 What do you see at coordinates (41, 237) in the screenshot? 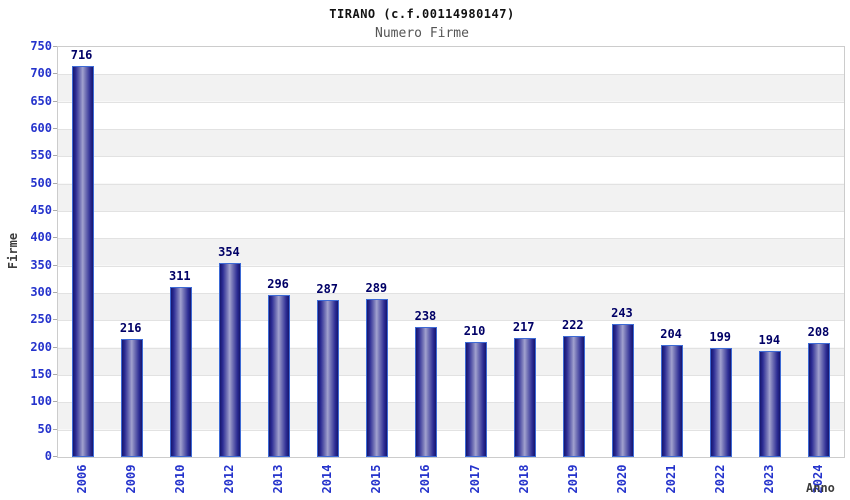
I see `y-tick-label: 400` at bounding box center [41, 237].